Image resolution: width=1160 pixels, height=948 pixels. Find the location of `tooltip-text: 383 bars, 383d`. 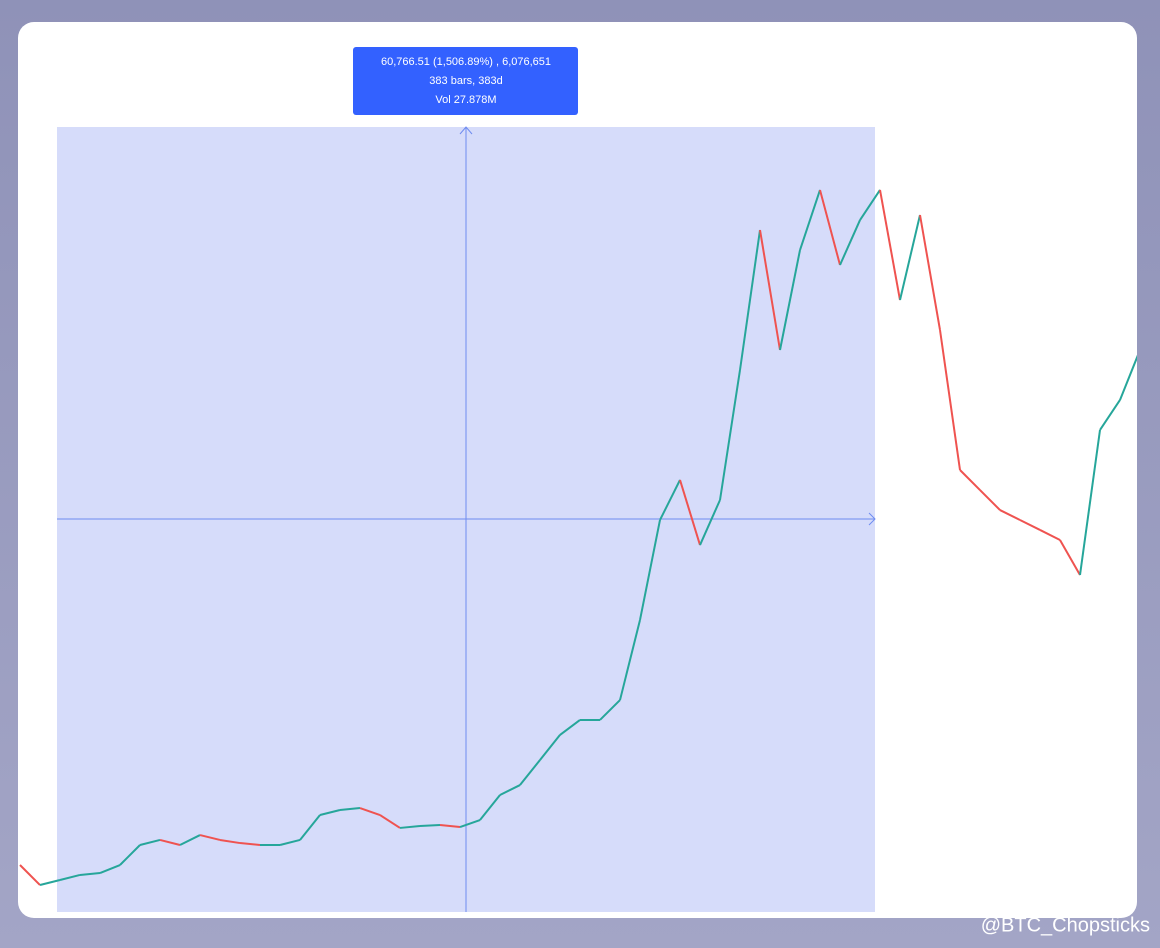

tooltip-text: 383 bars, 383d is located at coordinates (465, 81).